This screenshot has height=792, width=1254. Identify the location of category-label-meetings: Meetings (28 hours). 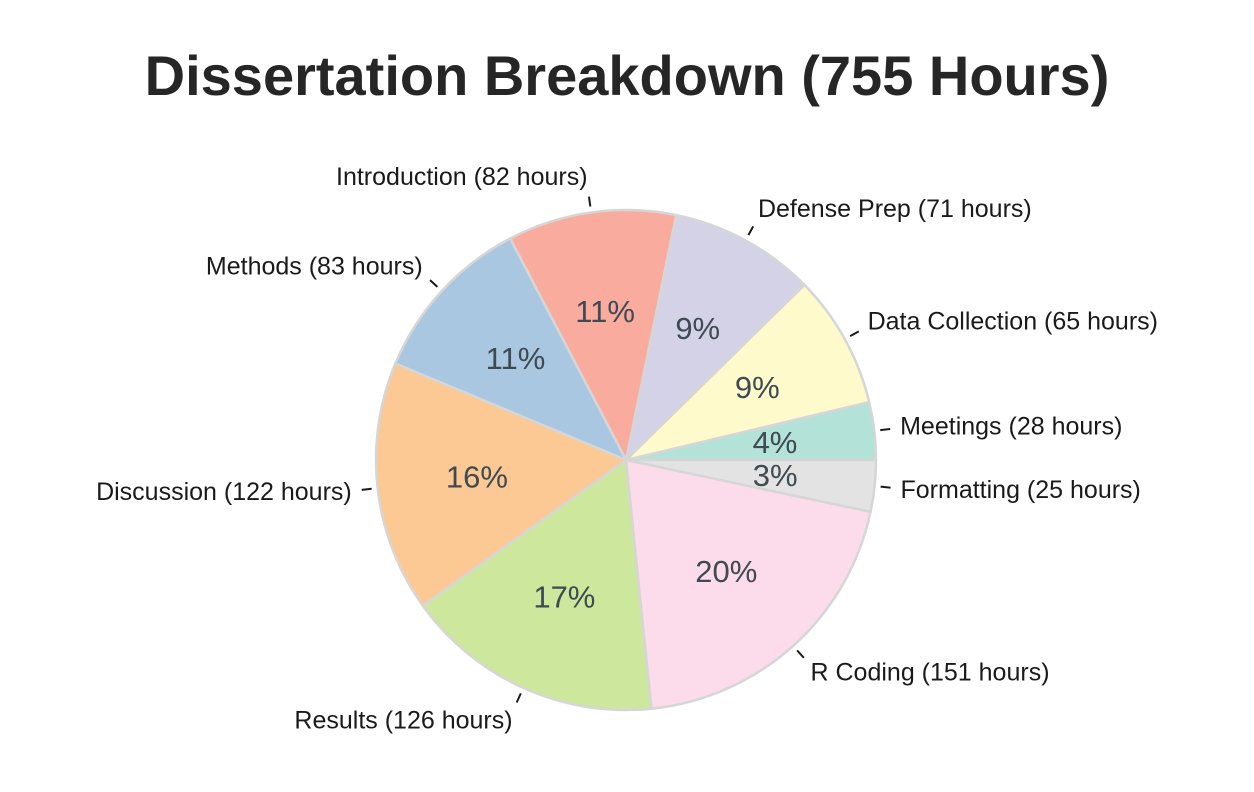
(1011, 427).